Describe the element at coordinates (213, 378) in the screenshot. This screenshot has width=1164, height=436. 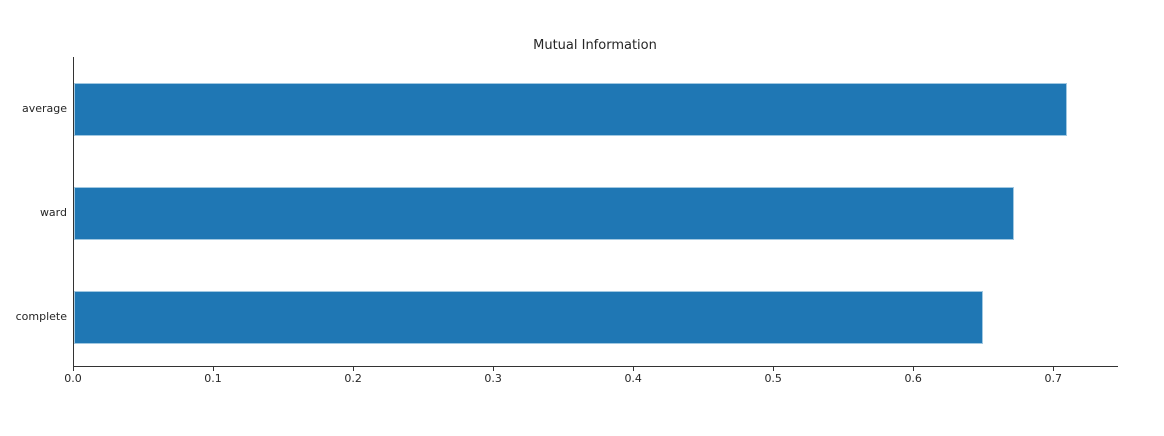
I see `x-tick-label: 0.1` at that location.